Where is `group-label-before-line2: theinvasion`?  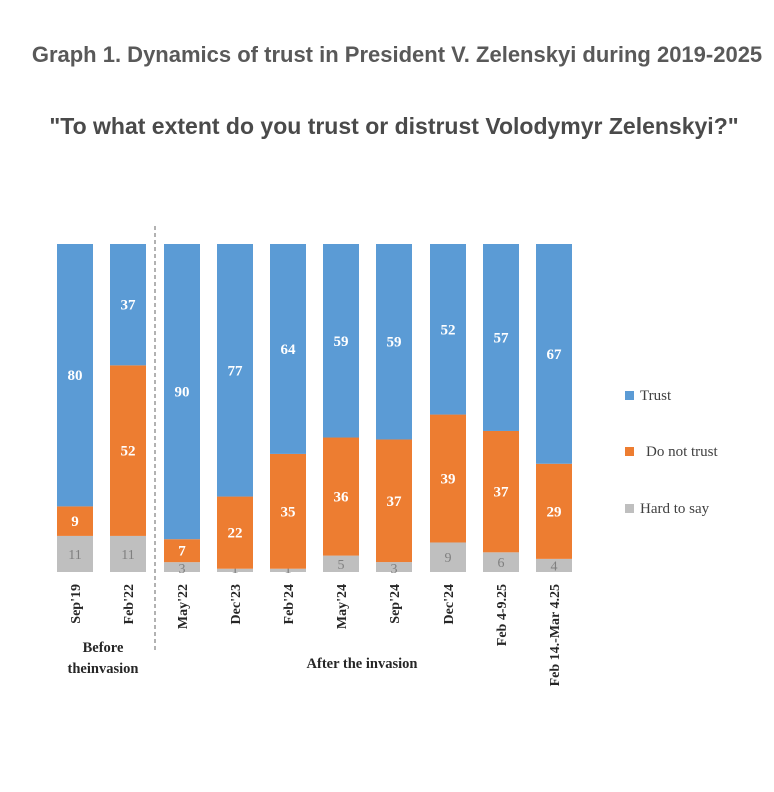
group-label-before-line2: theinvasion is located at coordinates (103, 669).